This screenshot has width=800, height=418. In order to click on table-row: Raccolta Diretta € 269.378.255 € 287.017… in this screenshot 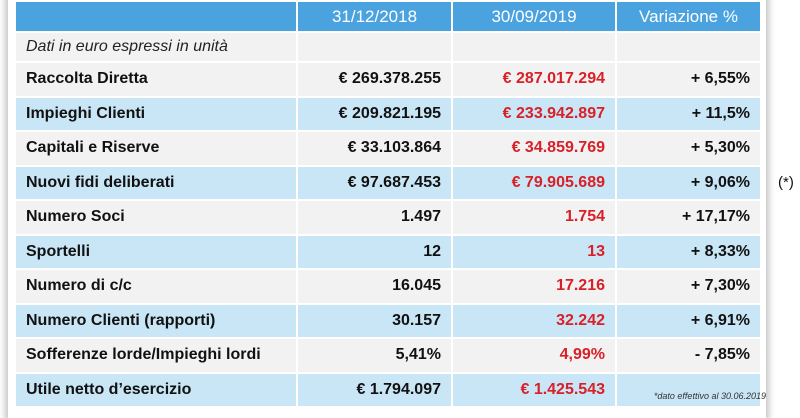, I will do `click(388, 79)`.